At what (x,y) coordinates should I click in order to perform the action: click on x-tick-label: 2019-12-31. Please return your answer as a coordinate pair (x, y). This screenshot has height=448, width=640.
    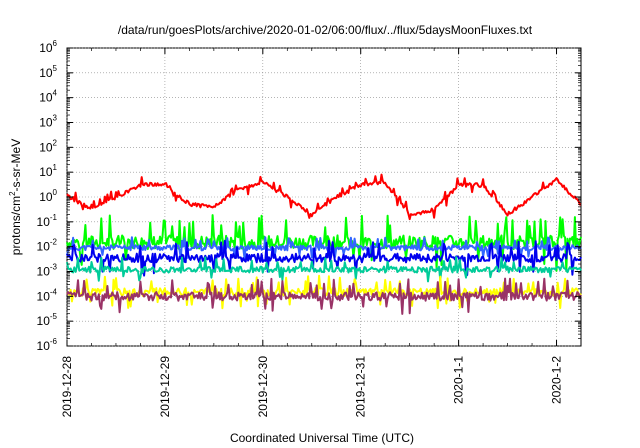
    Looking at the image, I should click on (361, 387).